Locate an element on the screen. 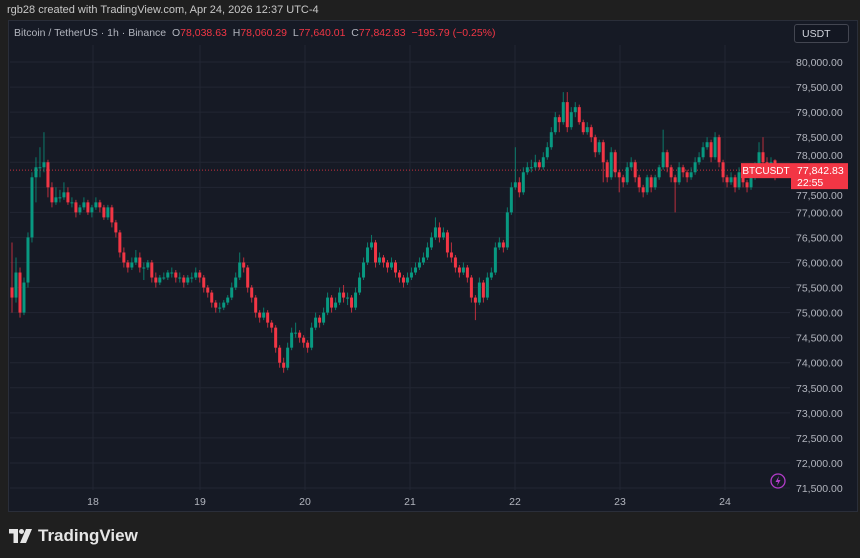  y-tick-label: 74,500.00 is located at coordinates (819, 339).